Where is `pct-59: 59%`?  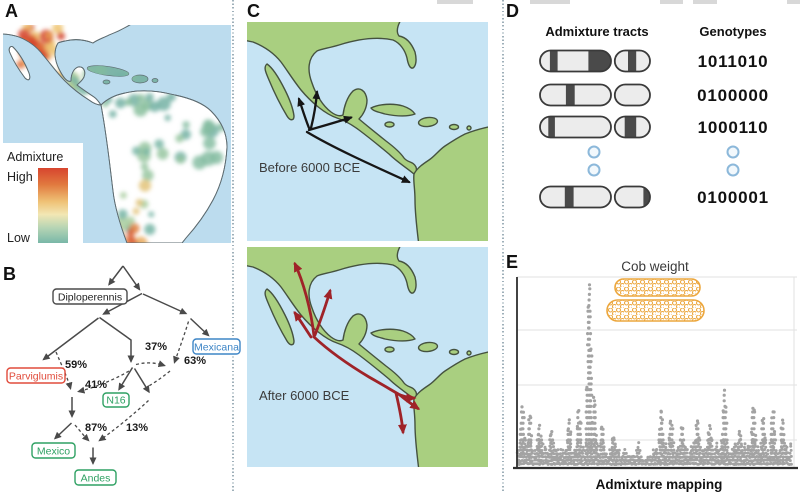 pct-59: 59% is located at coordinates (76, 365).